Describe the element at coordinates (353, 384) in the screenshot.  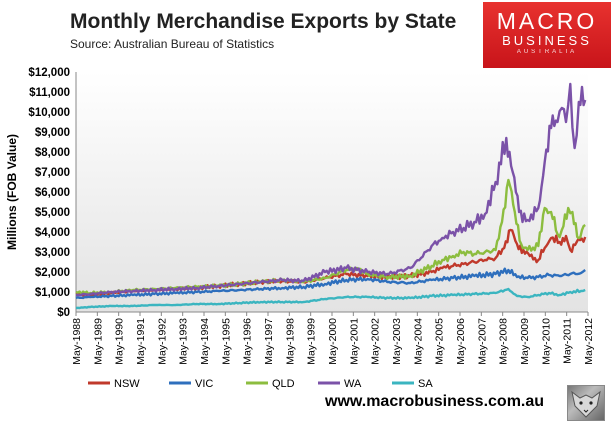
I see `legend-label-wa: WA` at that location.